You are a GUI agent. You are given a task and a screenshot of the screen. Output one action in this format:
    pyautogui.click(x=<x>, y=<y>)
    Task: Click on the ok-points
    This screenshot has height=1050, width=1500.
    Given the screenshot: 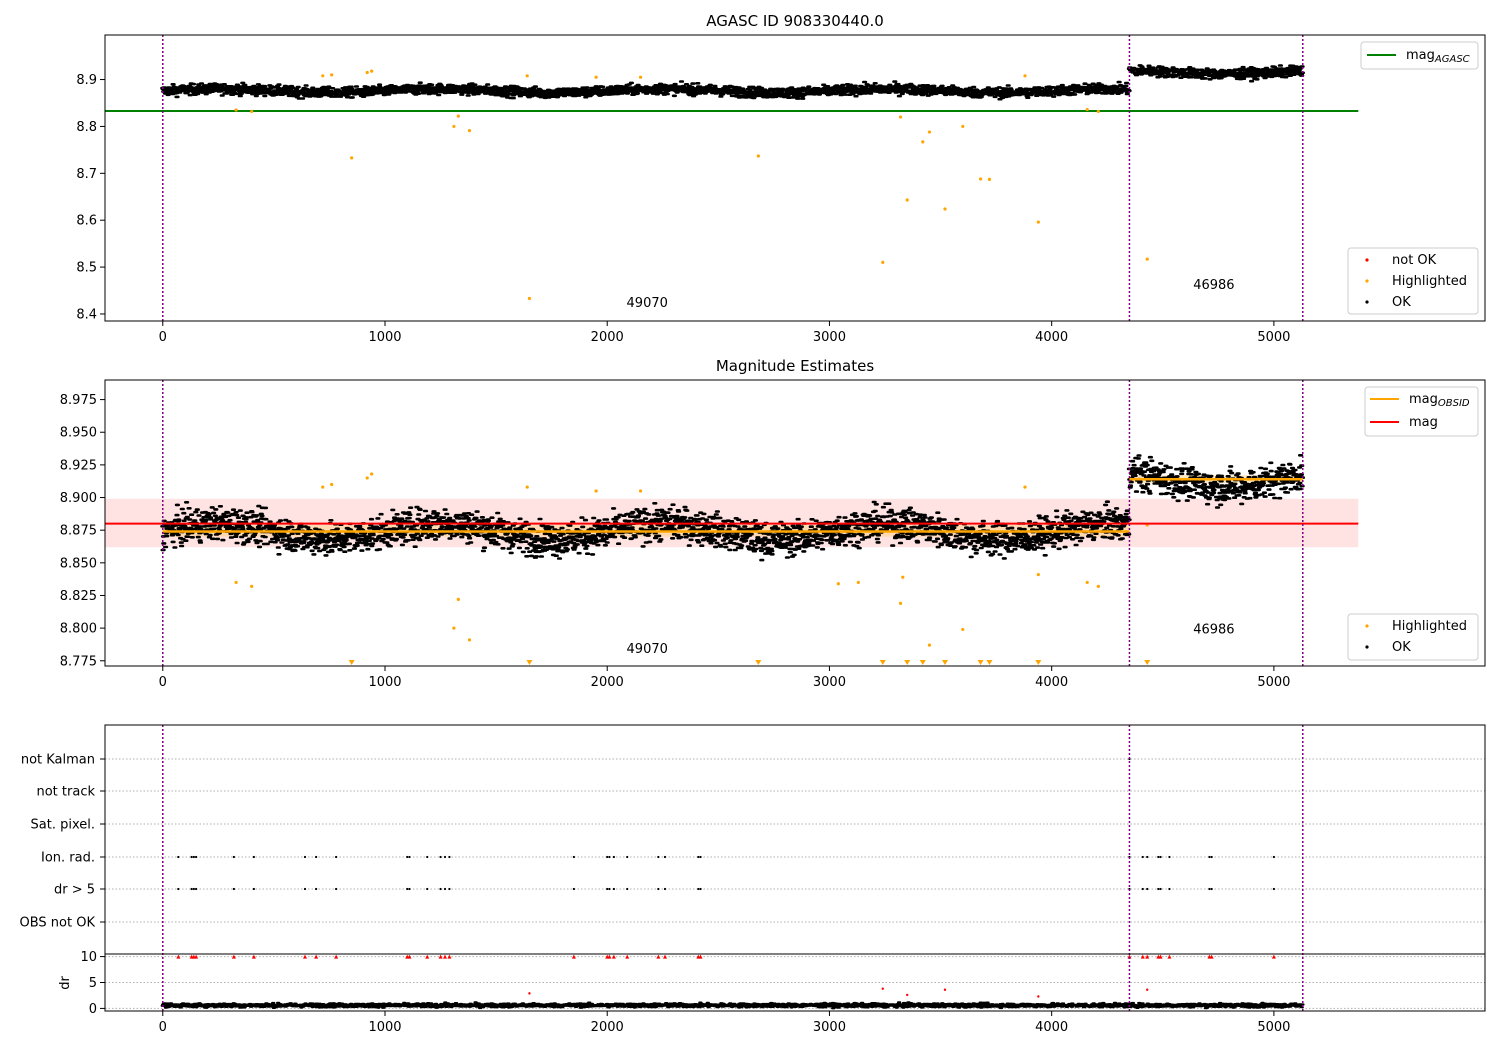 What is the action you would take?
    pyautogui.click(x=732, y=82)
    